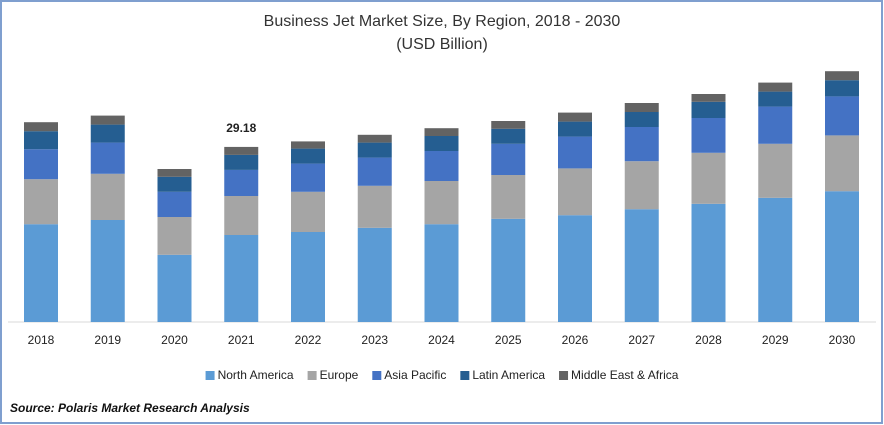  Describe the element at coordinates (241, 128) in the screenshot. I see `annotation: 29.18` at that location.